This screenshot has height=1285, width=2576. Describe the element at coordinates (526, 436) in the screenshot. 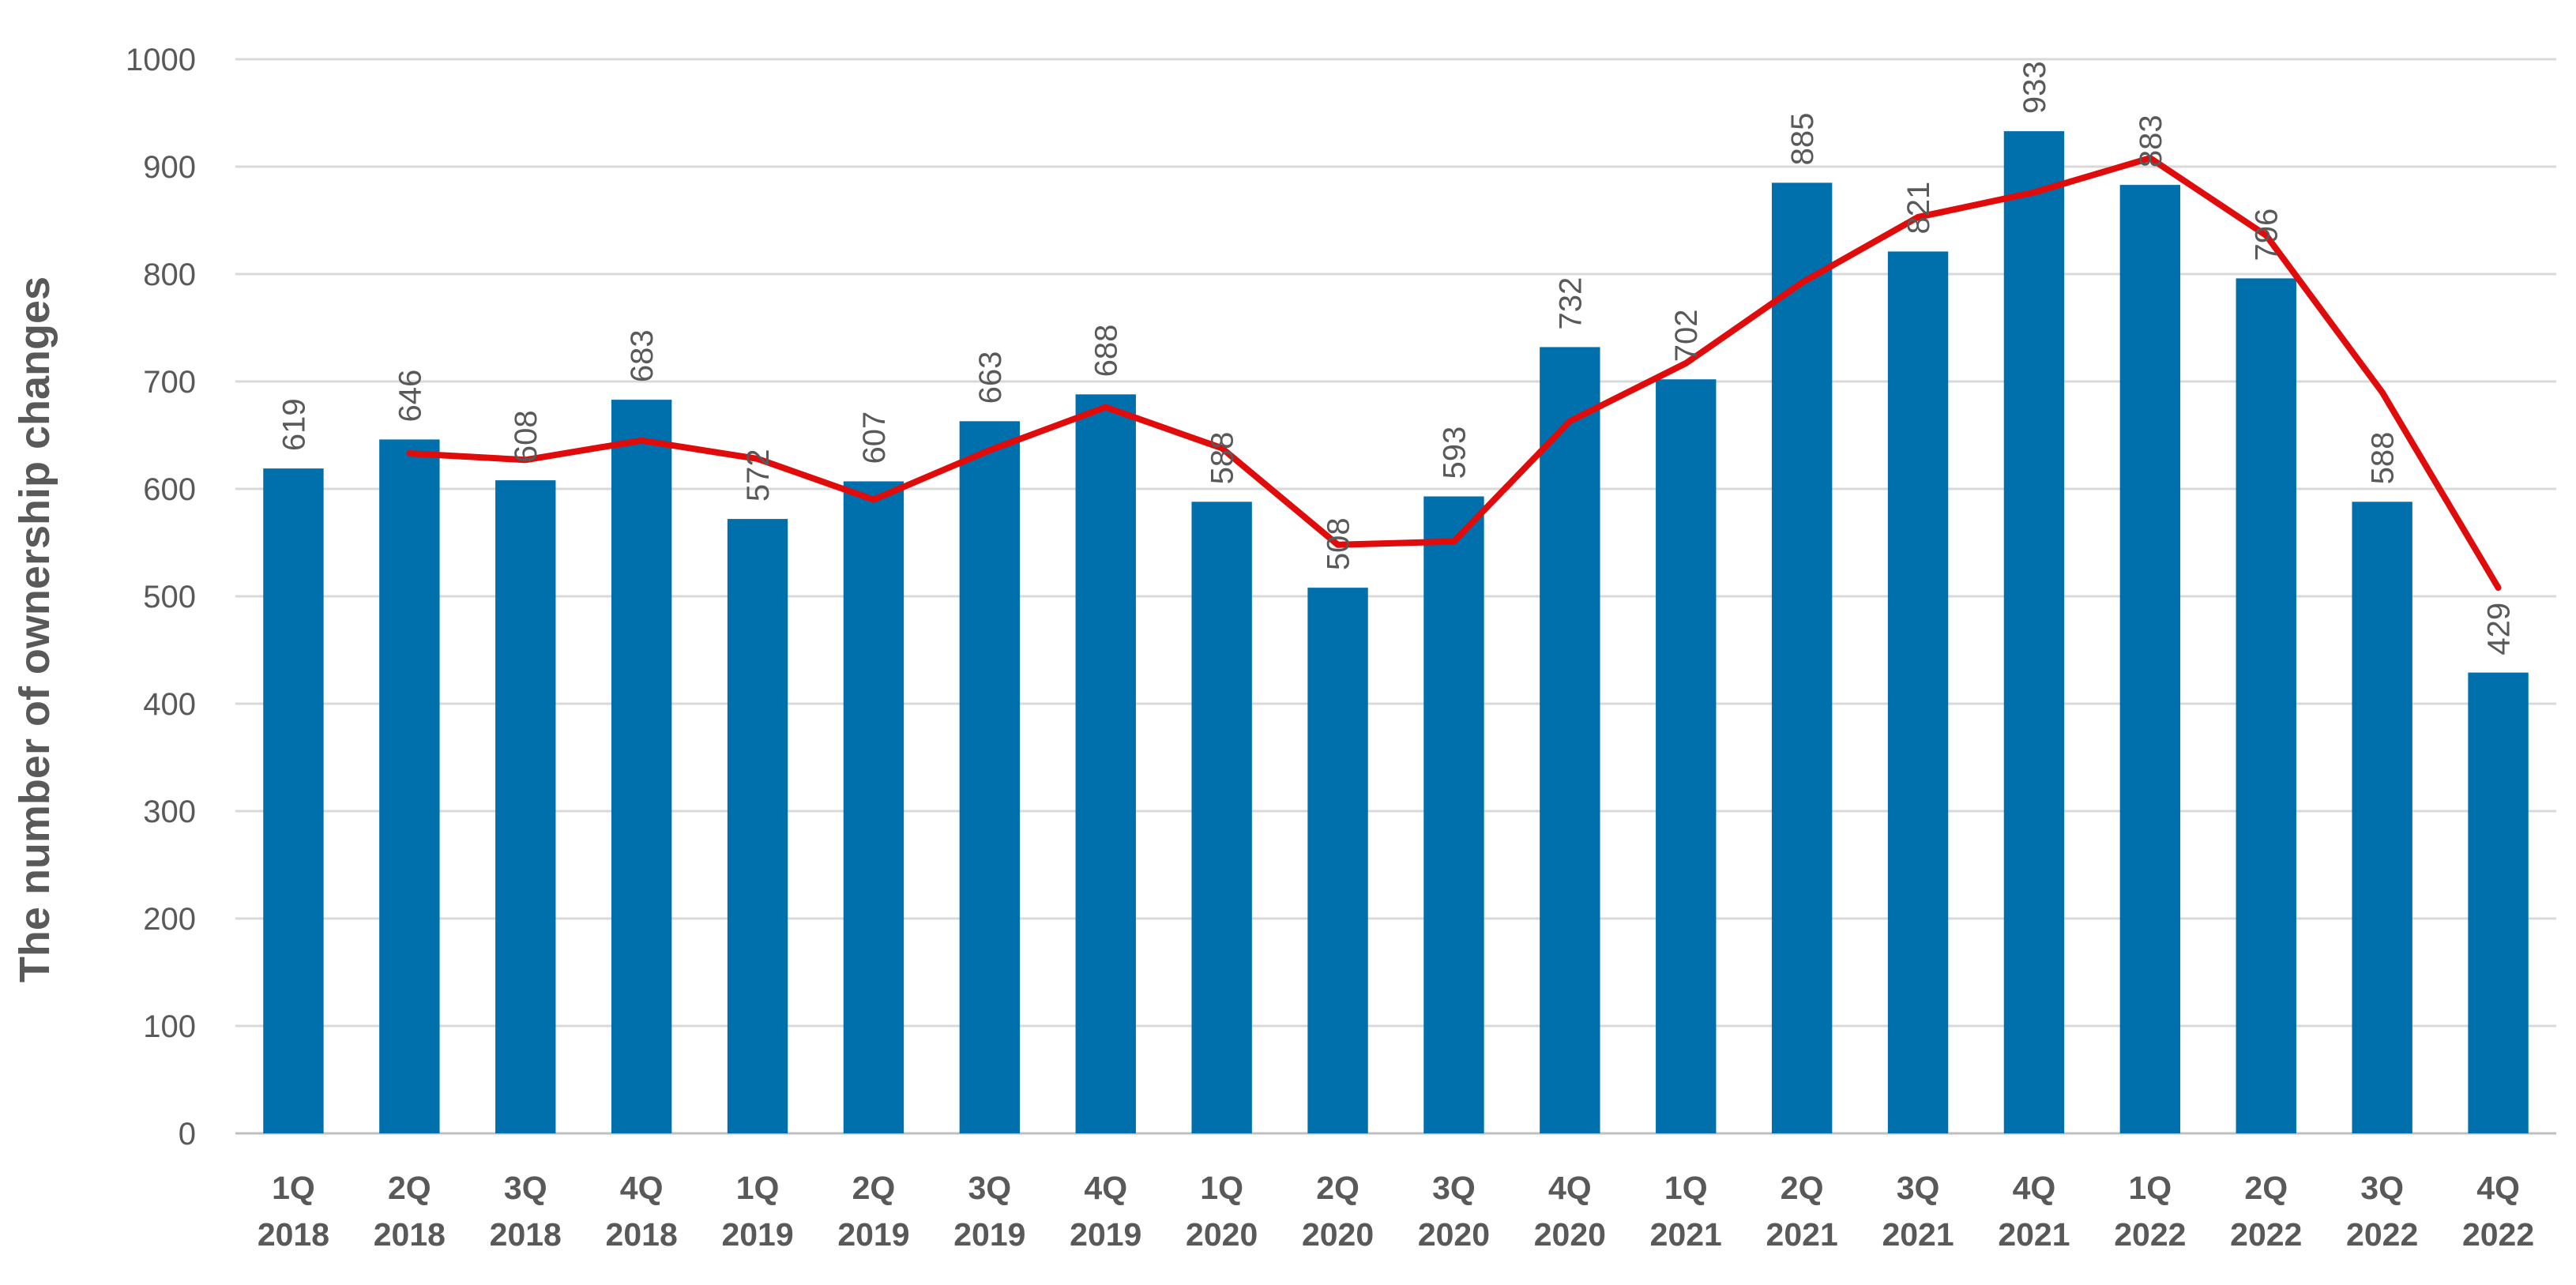

I see `data-label: 608` at that location.